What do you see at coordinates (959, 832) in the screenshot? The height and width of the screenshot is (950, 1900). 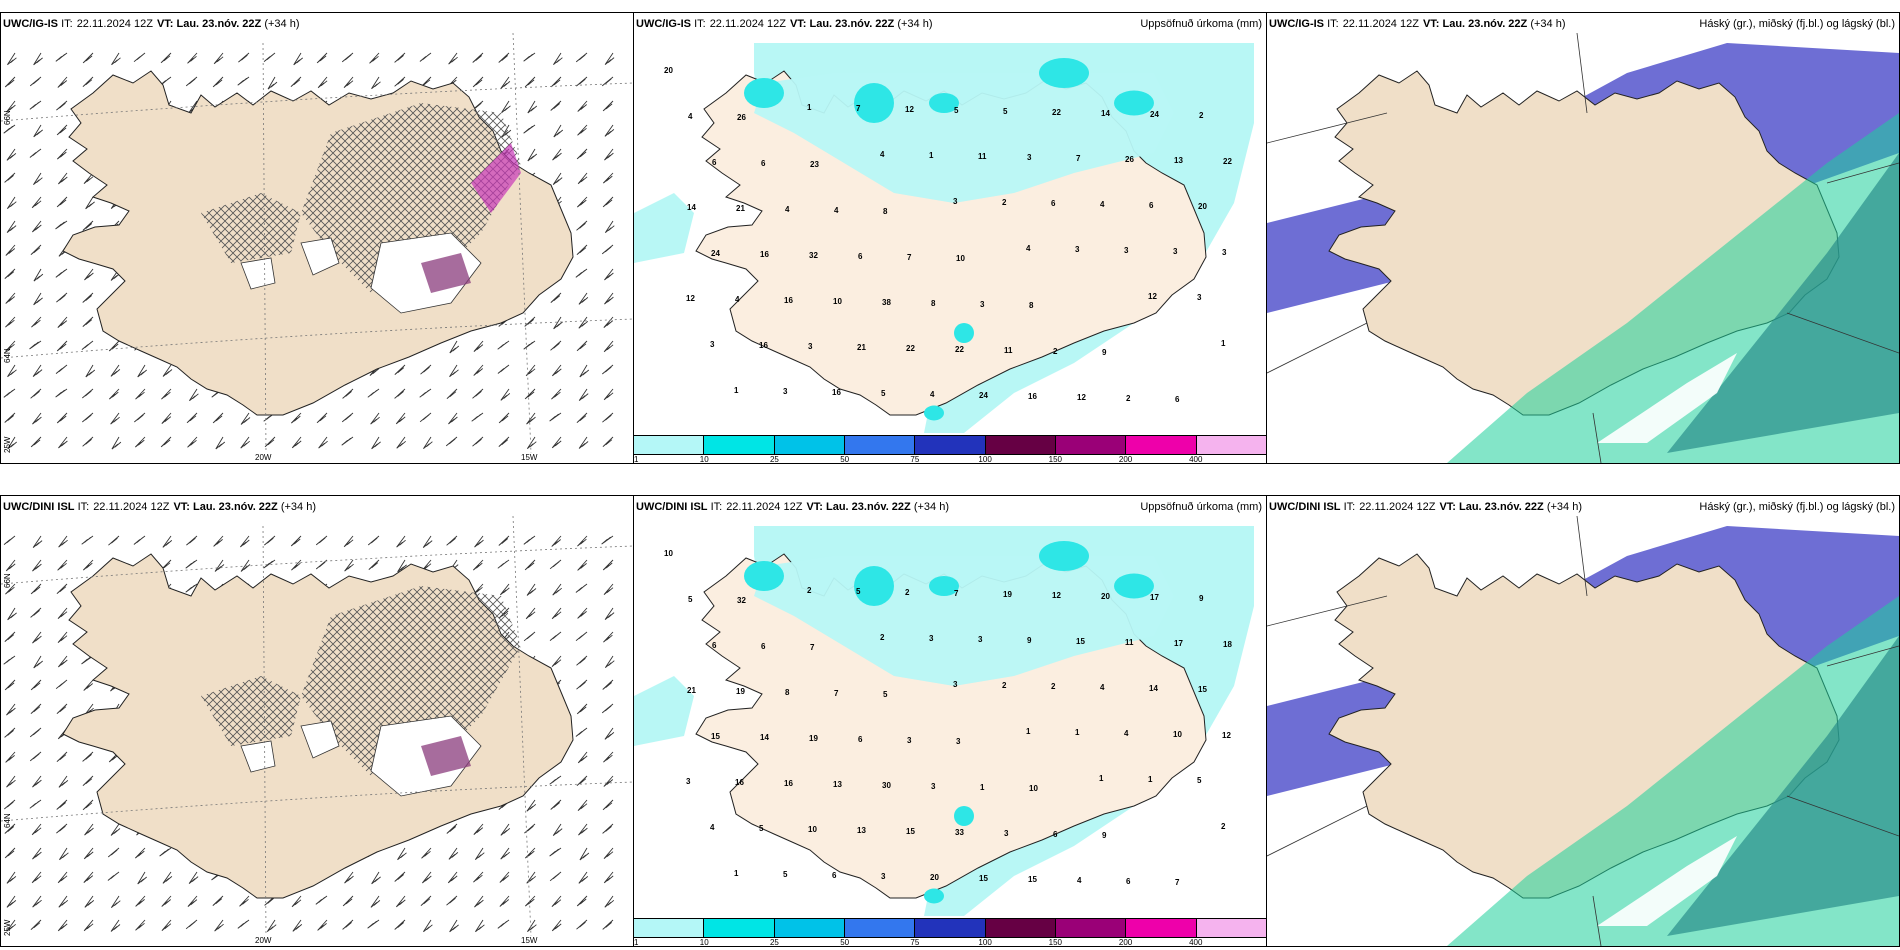 I see `precip-value: 33` at bounding box center [959, 832].